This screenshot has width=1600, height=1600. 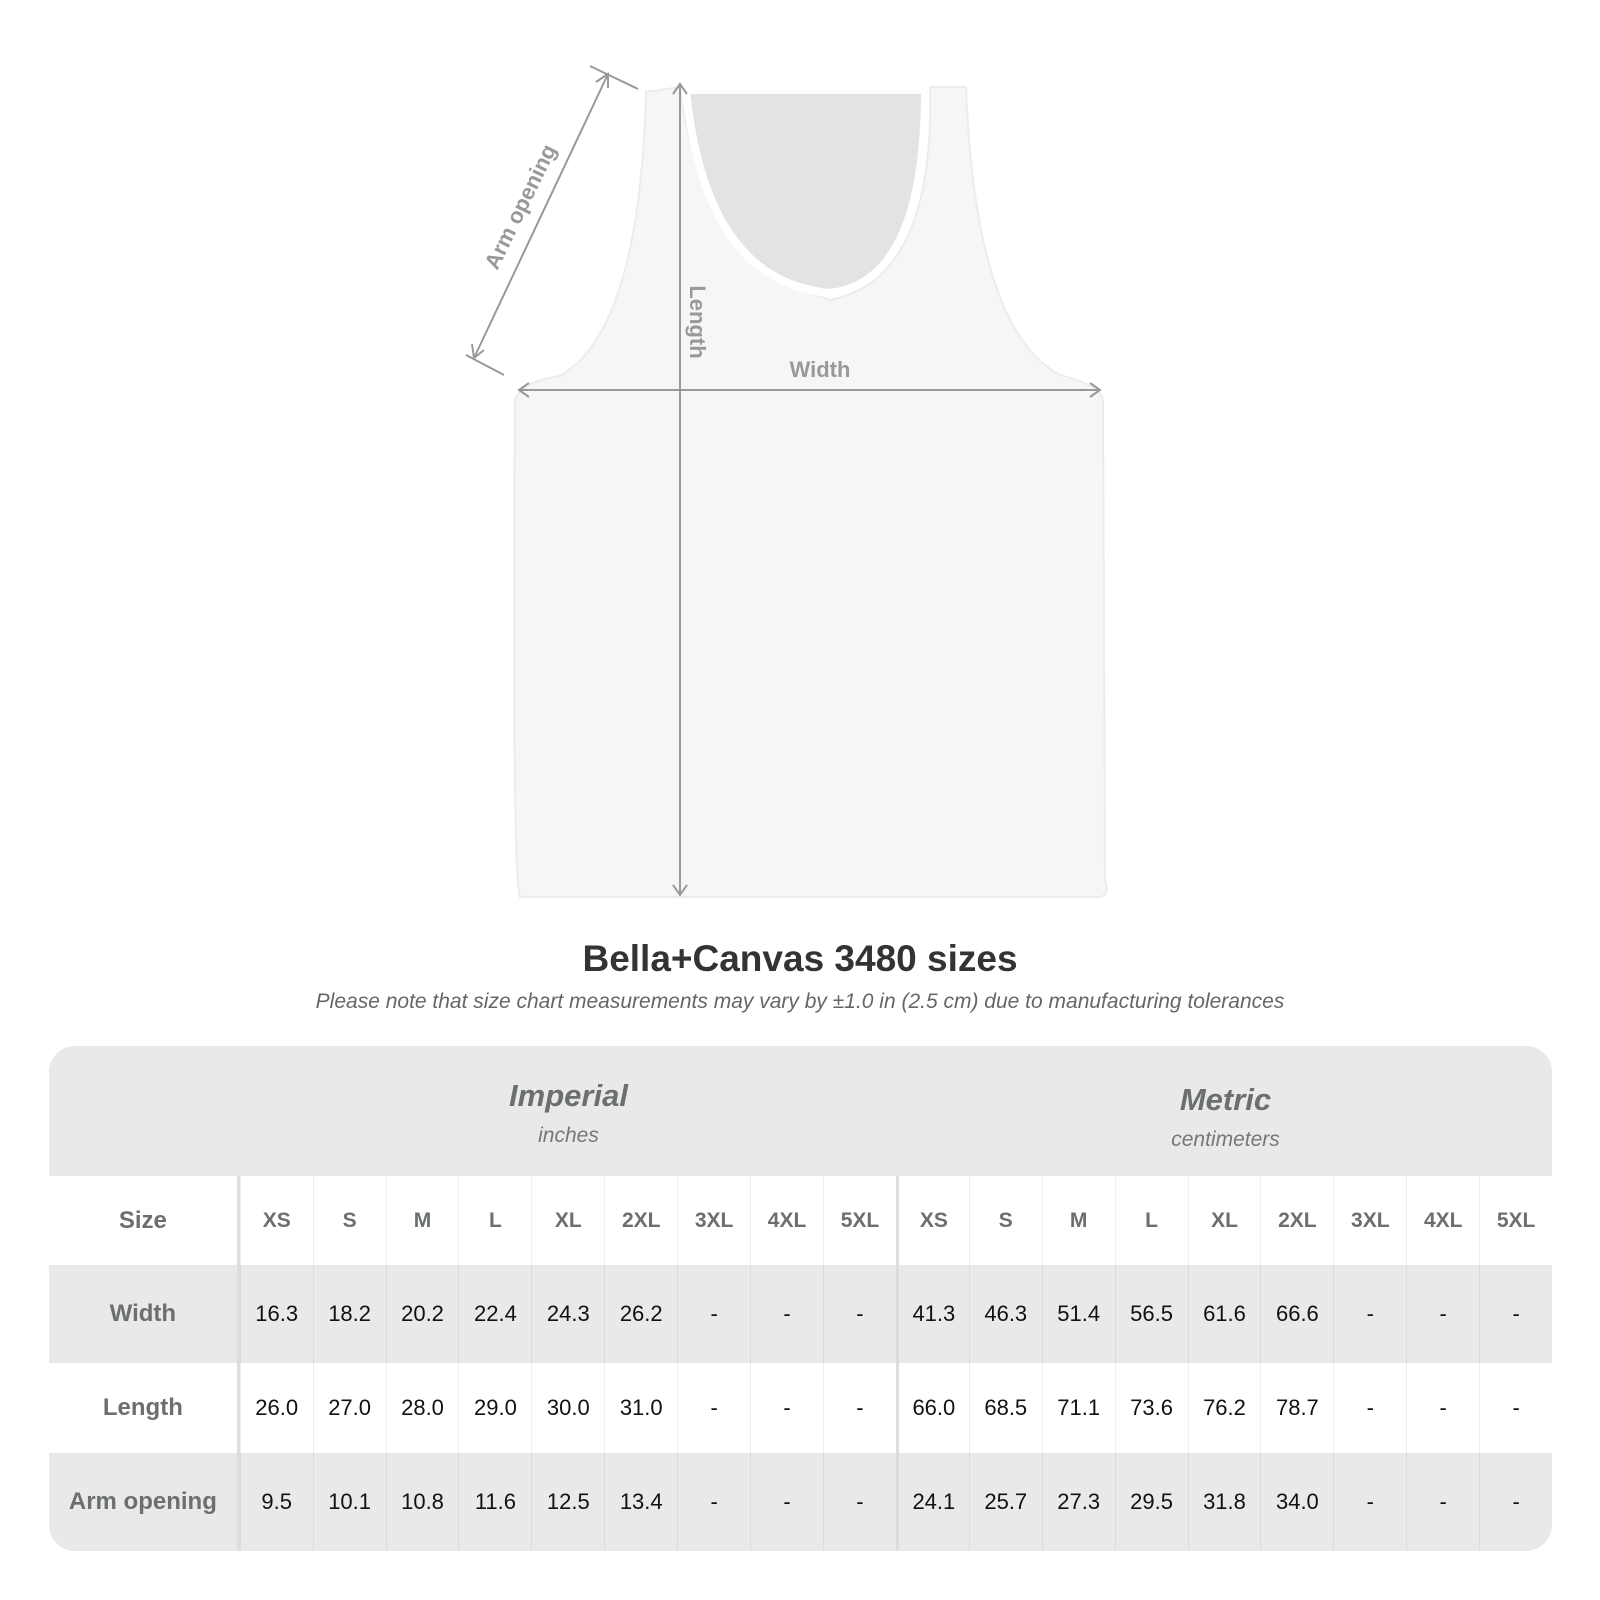 I want to click on metric-value-cell: 31.8, so click(x=1224, y=1502).